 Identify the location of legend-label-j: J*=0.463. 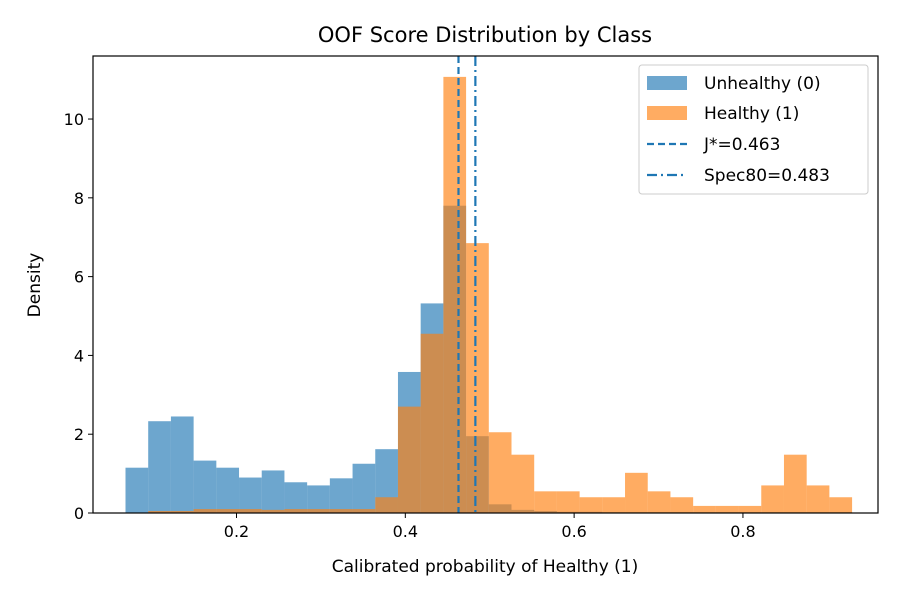
(741, 145).